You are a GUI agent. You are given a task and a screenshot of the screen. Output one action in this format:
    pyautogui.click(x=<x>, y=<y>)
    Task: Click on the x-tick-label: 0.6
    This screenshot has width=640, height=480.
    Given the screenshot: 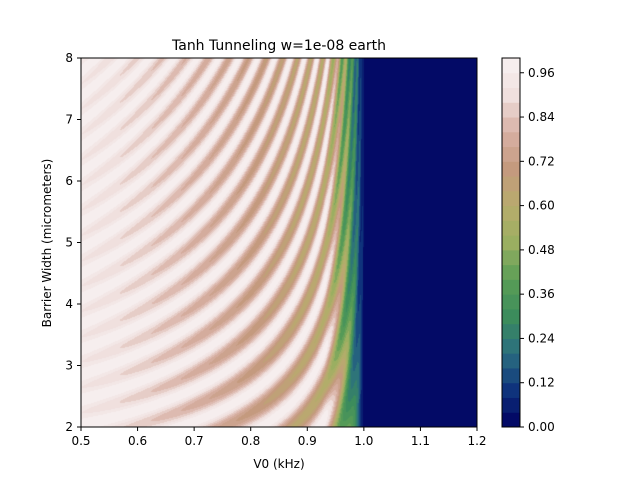 What is the action you would take?
    pyautogui.click(x=137, y=441)
    